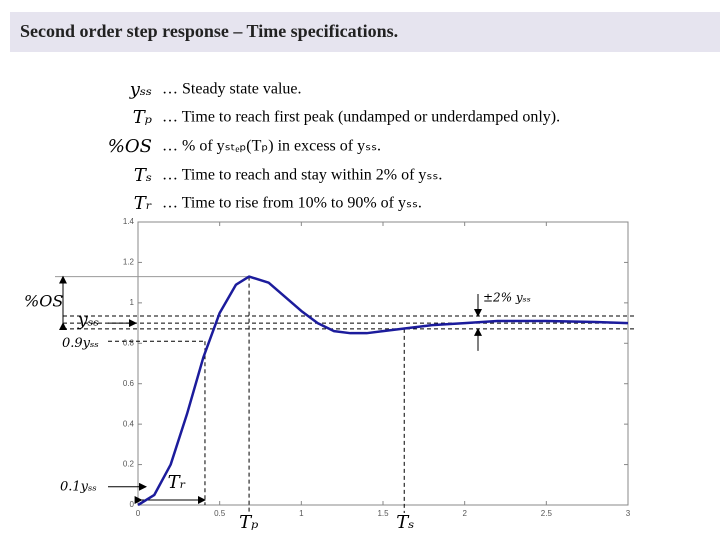 Image resolution: width=720 pixels, height=545 pixels. What do you see at coordinates (547, 513) in the screenshot?
I see `x-tick-label: 2.5` at bounding box center [547, 513].